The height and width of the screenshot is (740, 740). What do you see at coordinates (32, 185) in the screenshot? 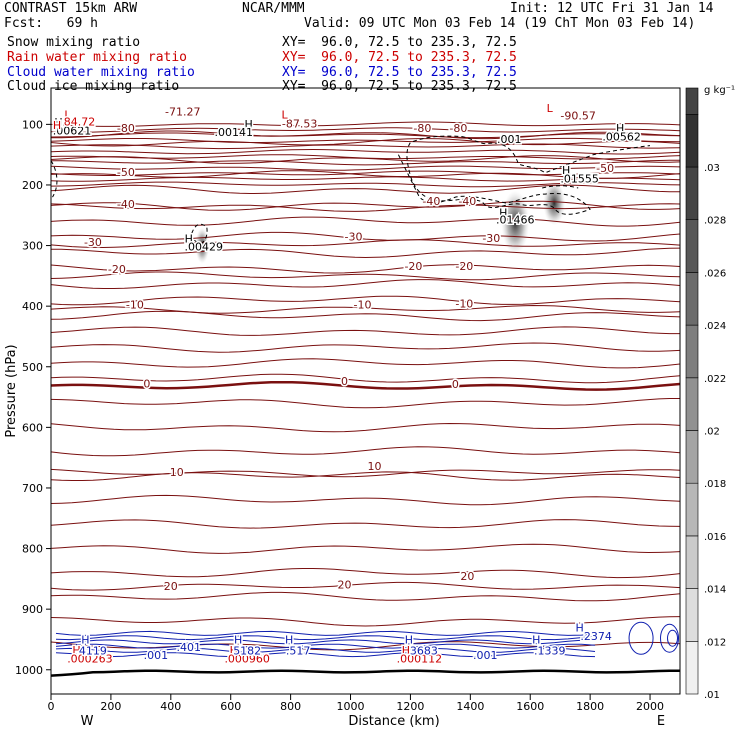
I see `y-tick-label: 200` at bounding box center [32, 185].